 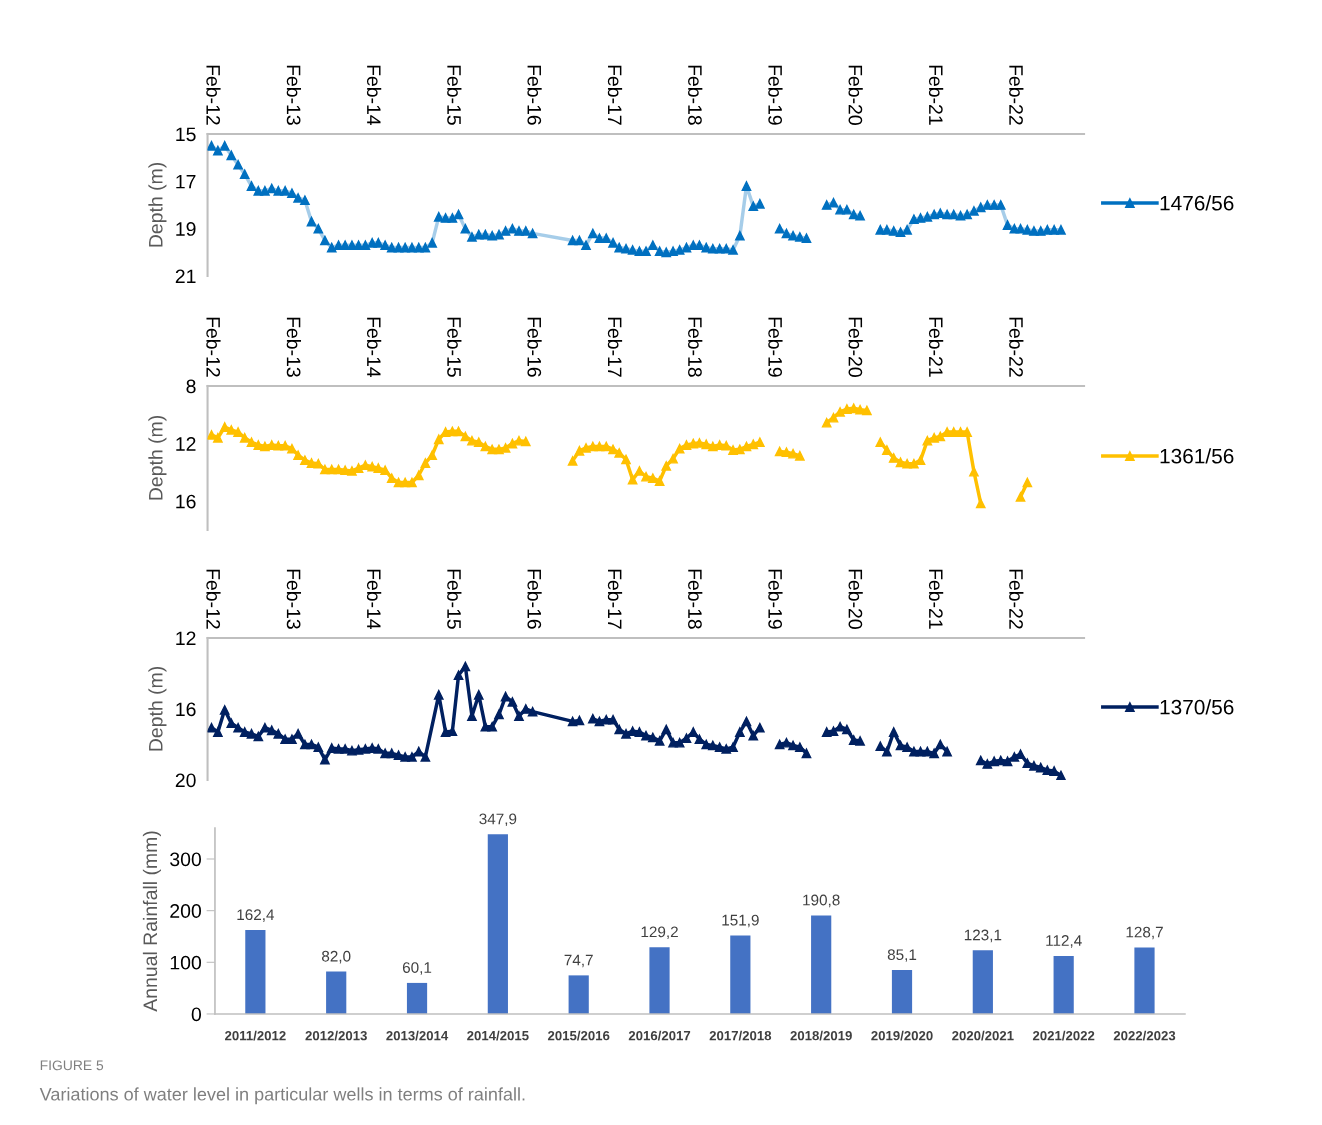 I want to click on y-tick-label: 21, so click(x=185, y=276).